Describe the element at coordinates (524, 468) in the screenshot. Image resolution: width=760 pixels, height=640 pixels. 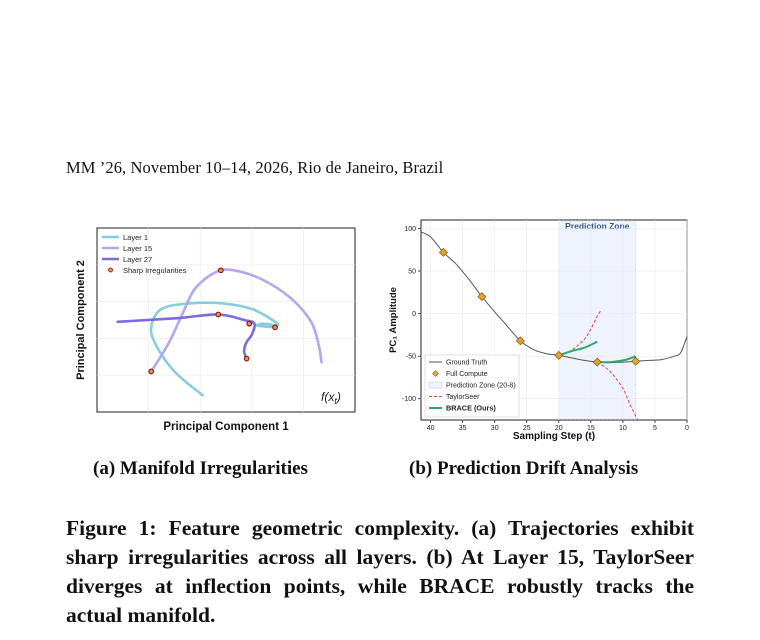
I see `subcaption-b: (b) Prediction Drift Analysis` at that location.